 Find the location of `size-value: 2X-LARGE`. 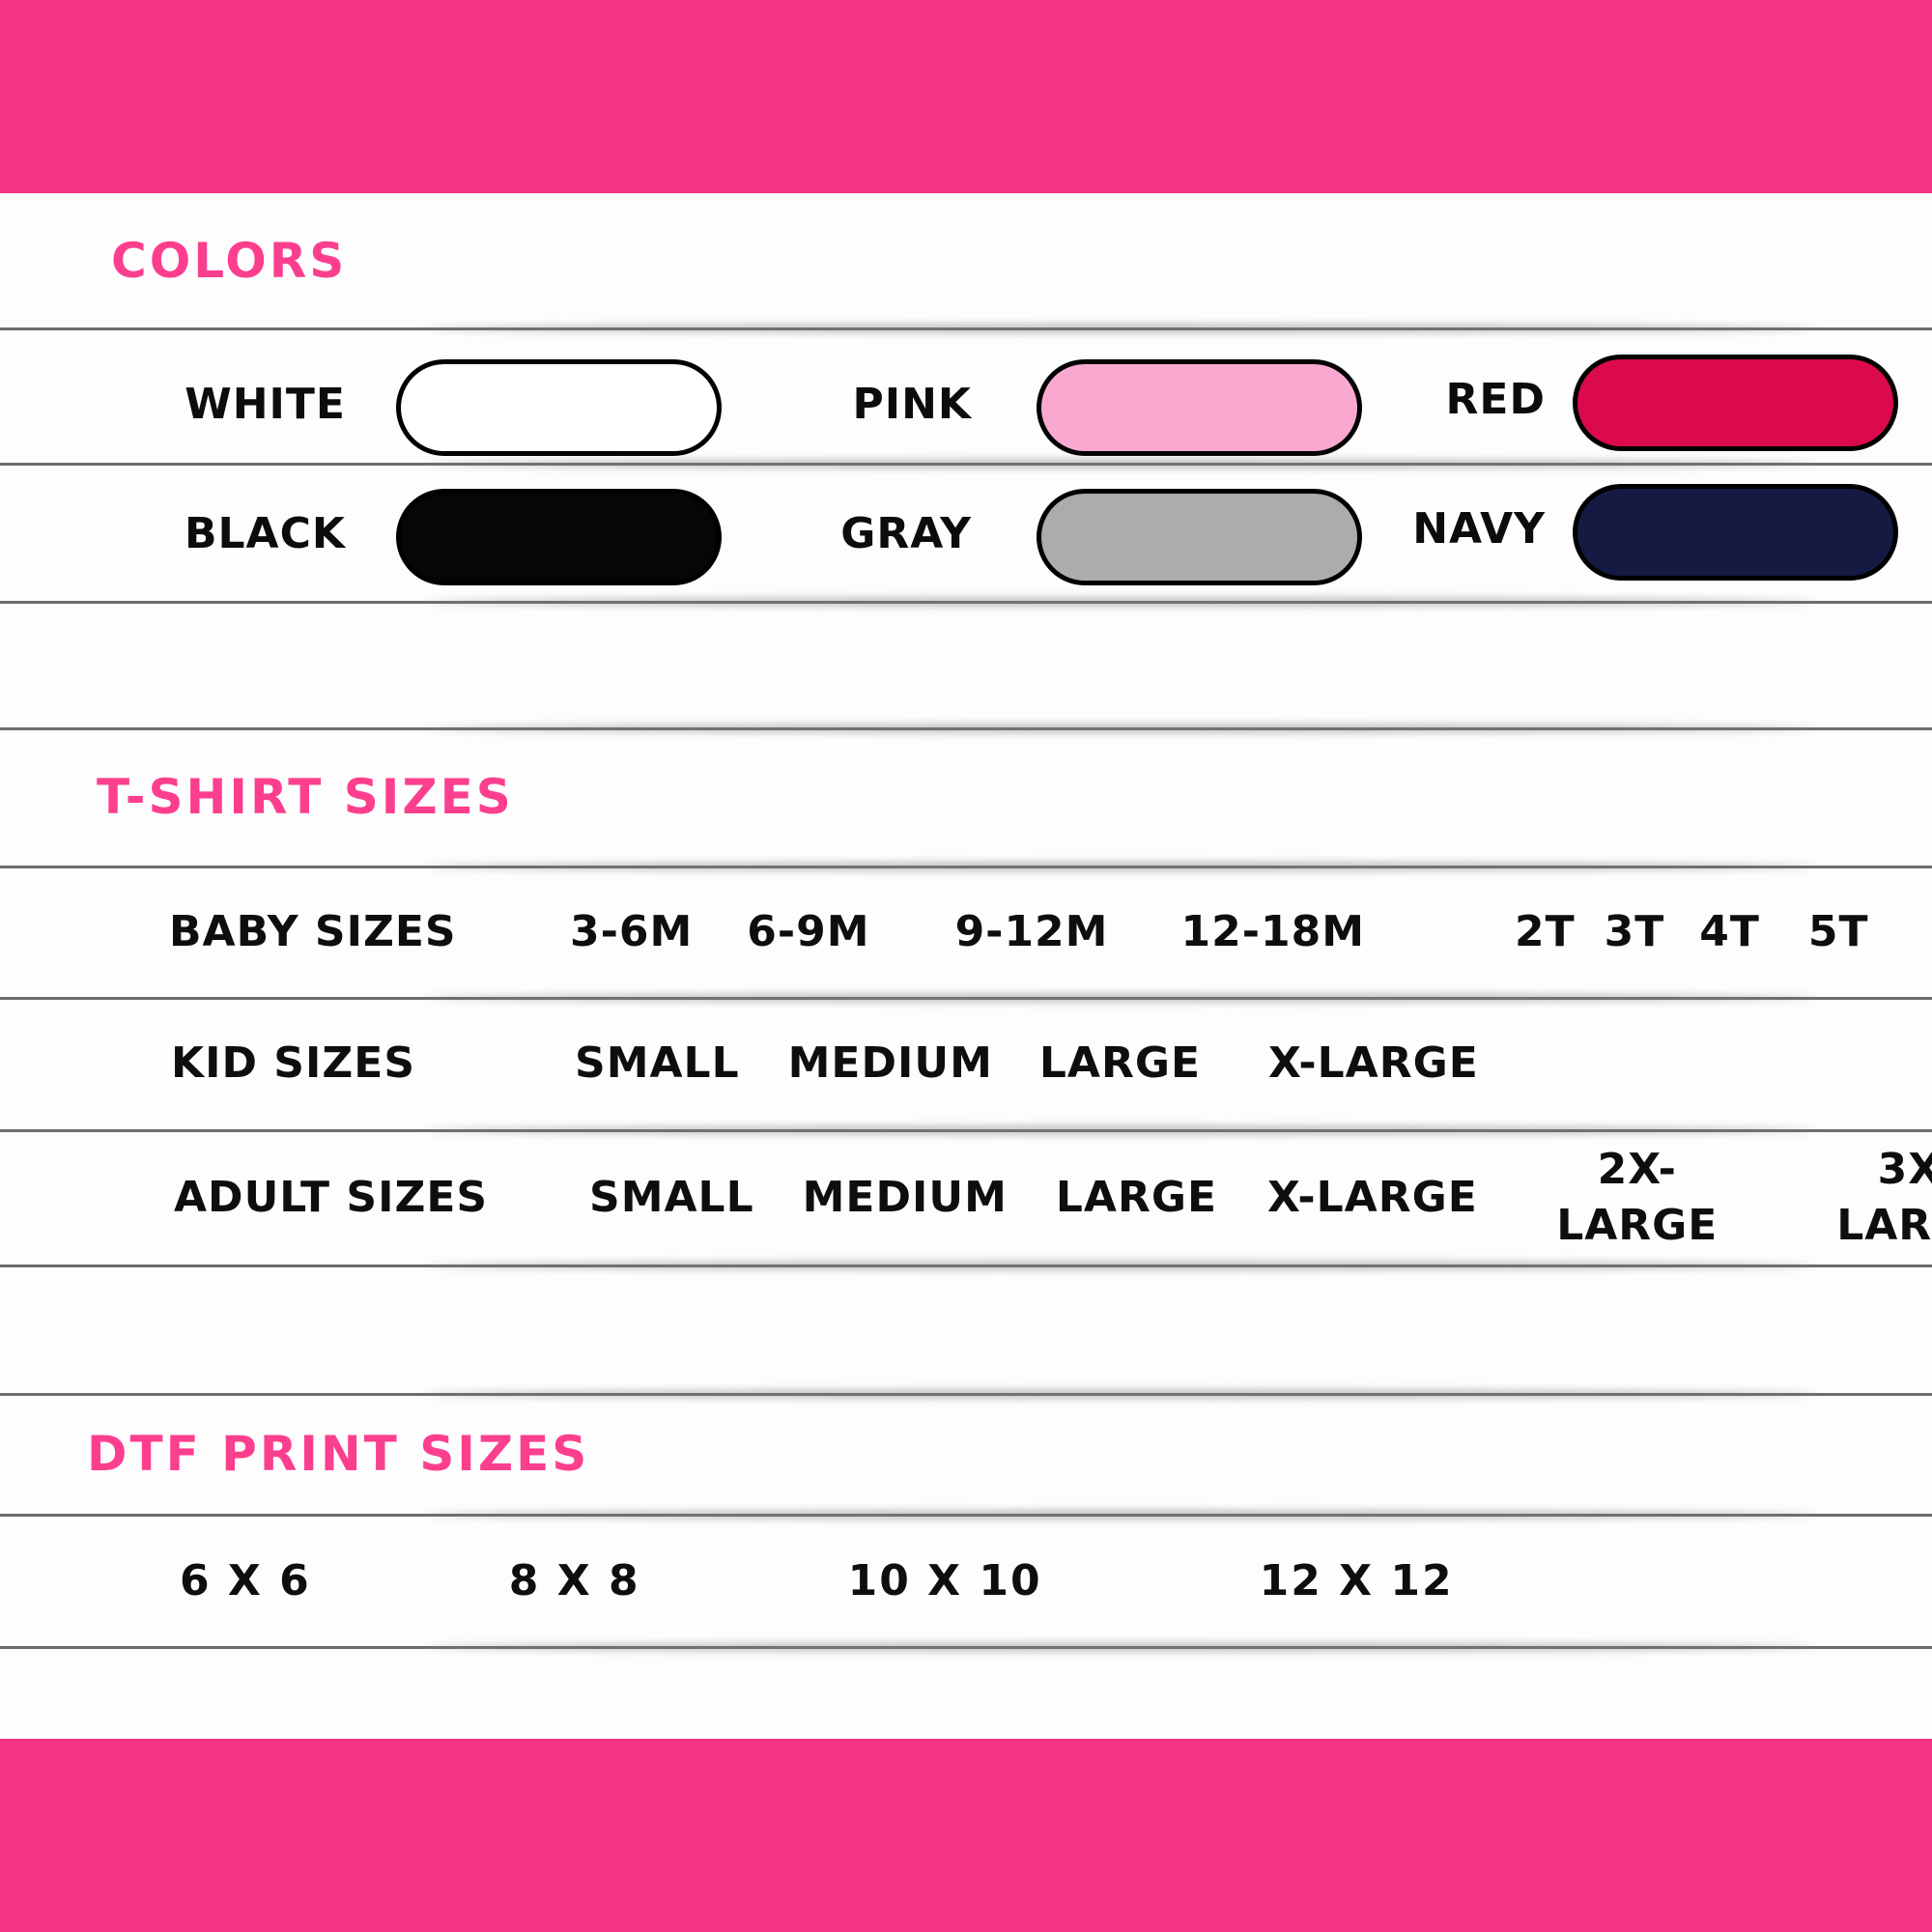

size-value: 2X-LARGE is located at coordinates (1637, 1197).